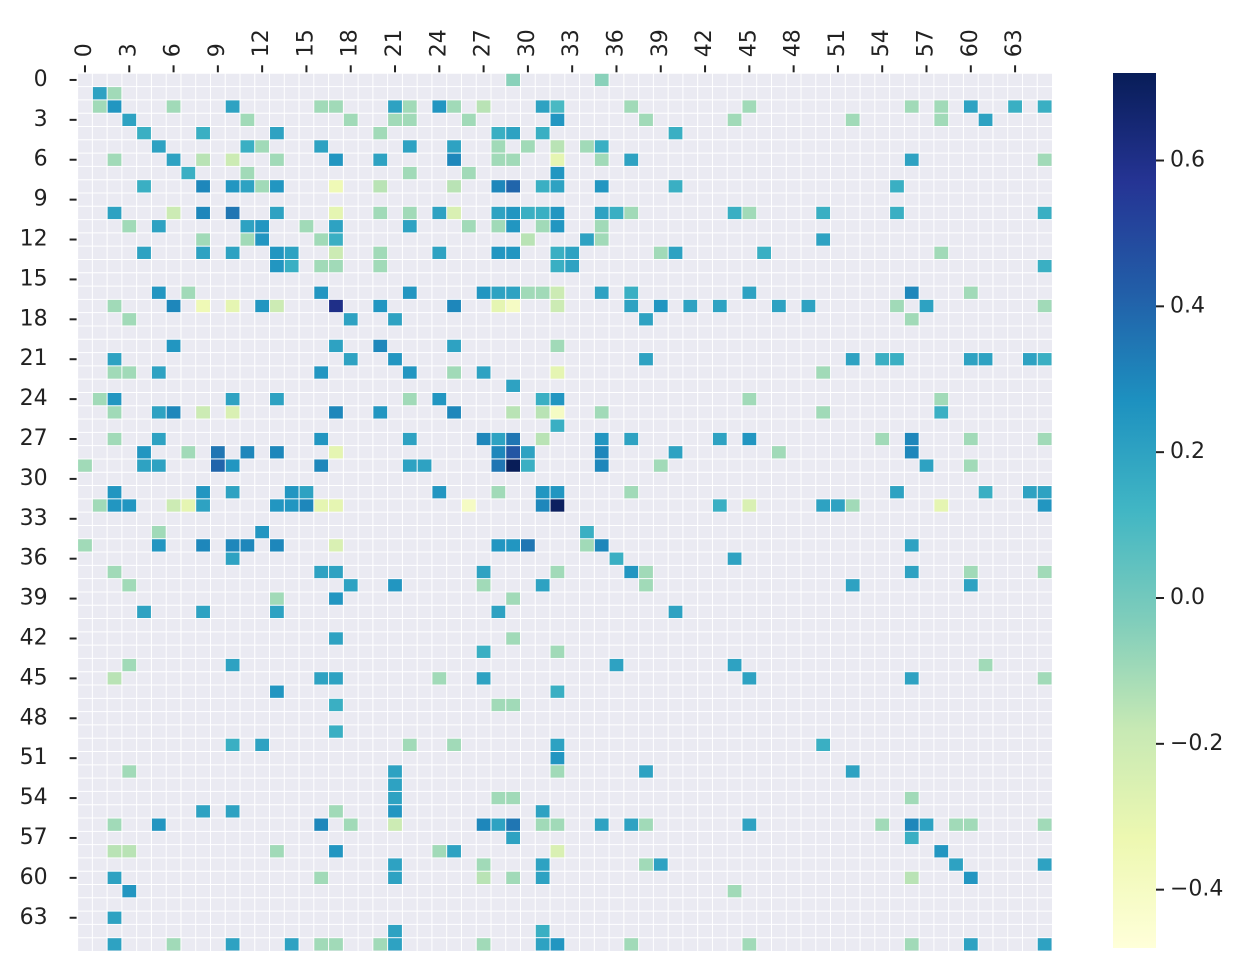 Image resolution: width=1255 pixels, height=962 pixels. What do you see at coordinates (571, 43) in the screenshot?
I see `x-tick-label: 33` at bounding box center [571, 43].